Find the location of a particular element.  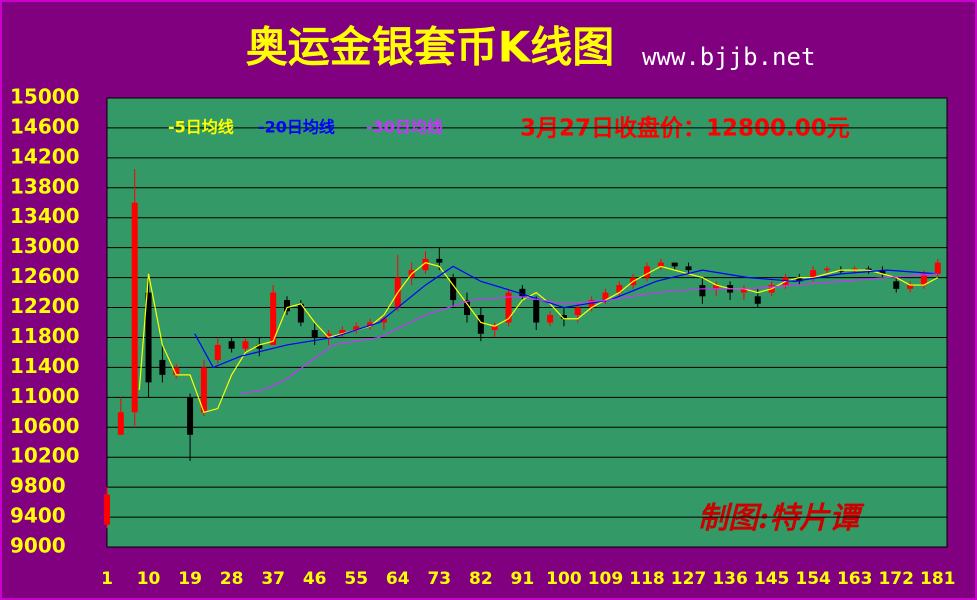

legend-entry: -5日均线 is located at coordinates (201, 127).